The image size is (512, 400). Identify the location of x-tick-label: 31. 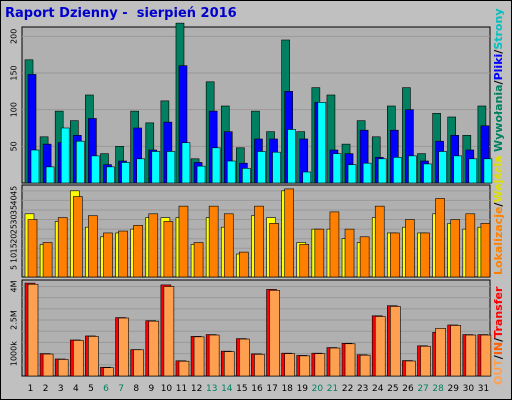
(483, 389).